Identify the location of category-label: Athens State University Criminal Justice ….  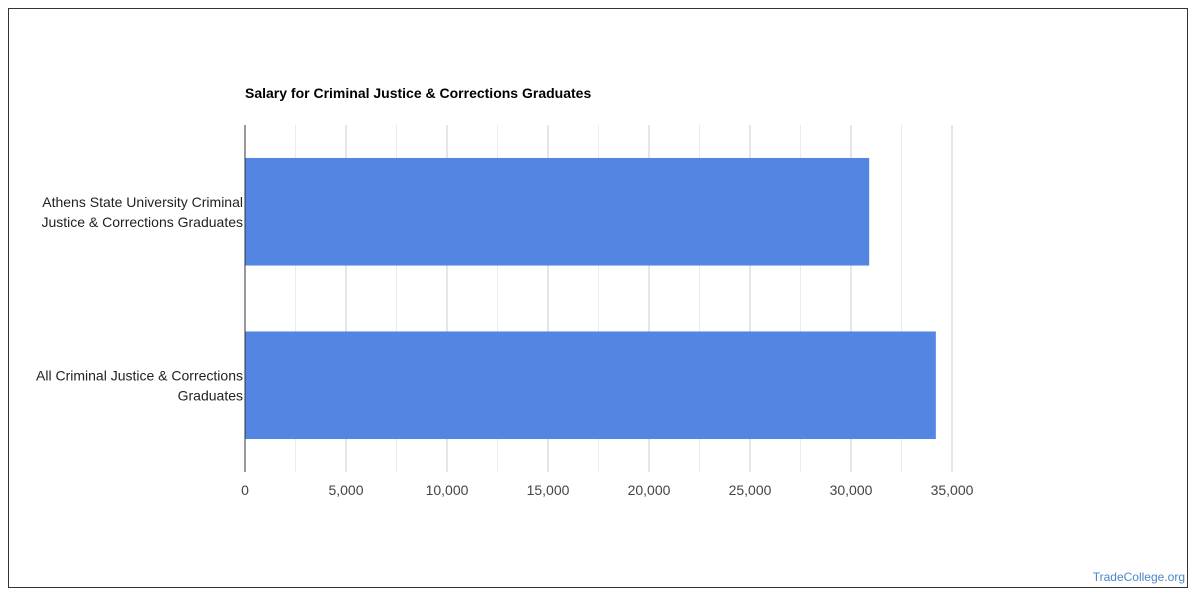
(142, 212).